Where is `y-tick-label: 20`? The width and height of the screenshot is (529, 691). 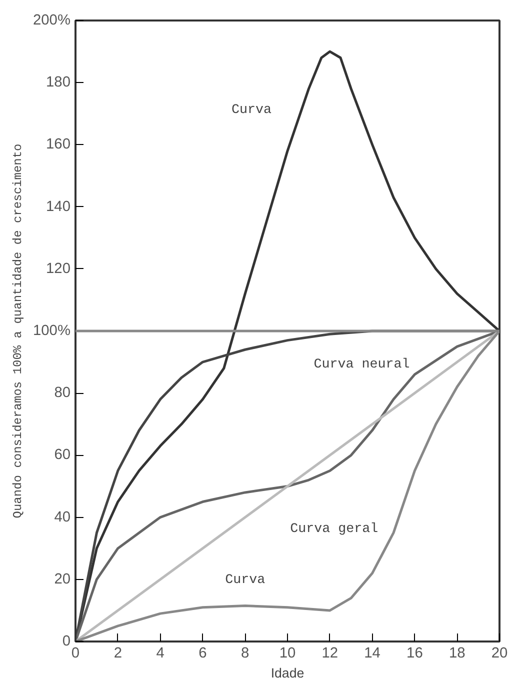
y-tick-label: 20 is located at coordinates (62, 579).